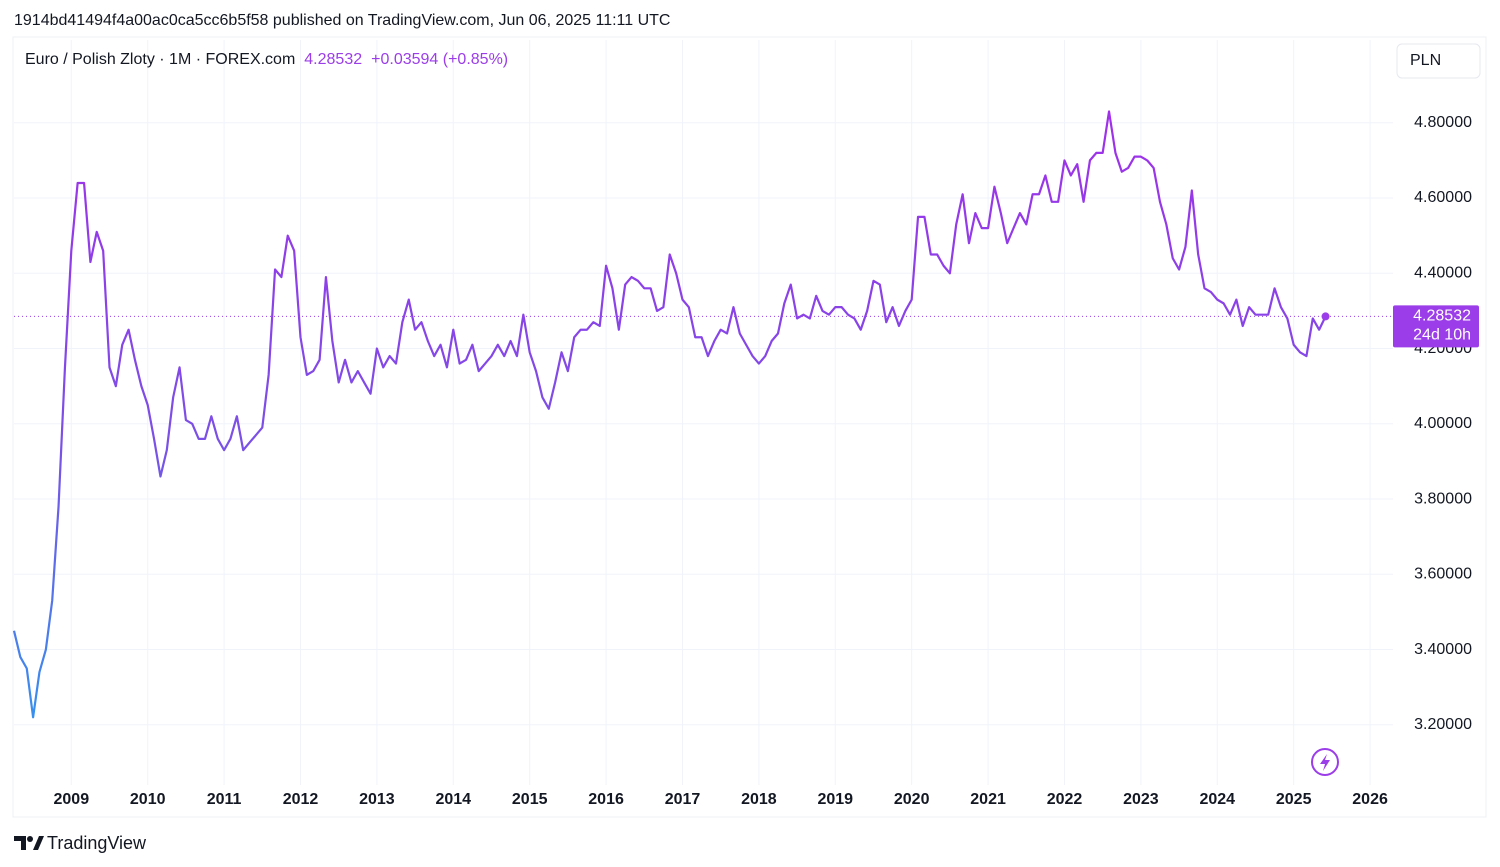 This screenshot has height=867, width=1500. Describe the element at coordinates (835, 799) in the screenshot. I see `x-tick-label: 2019` at that location.